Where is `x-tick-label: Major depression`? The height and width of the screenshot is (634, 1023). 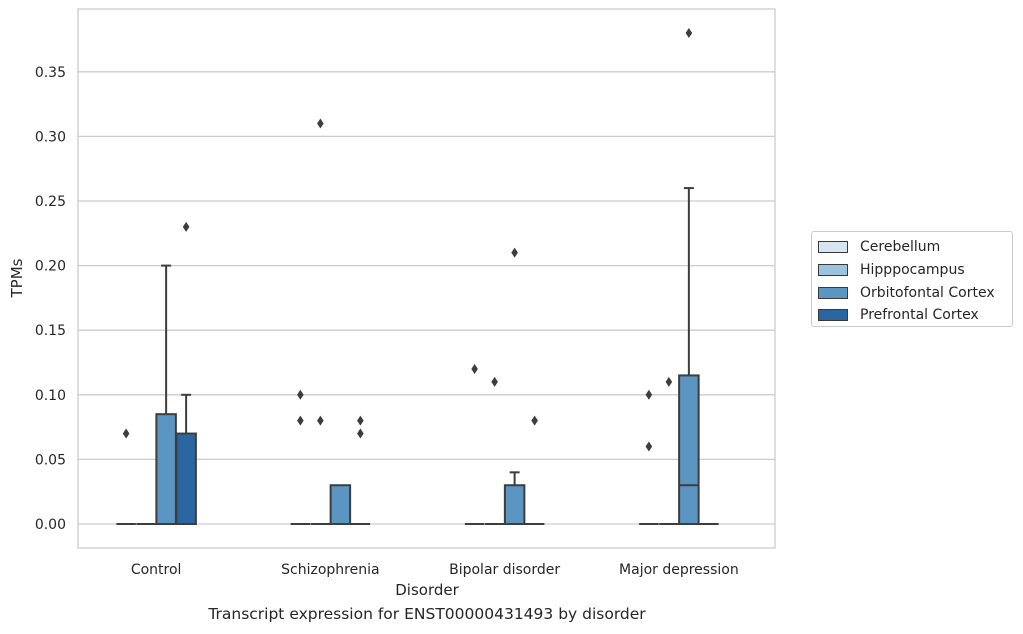 x-tick-label: Major depression is located at coordinates (679, 570).